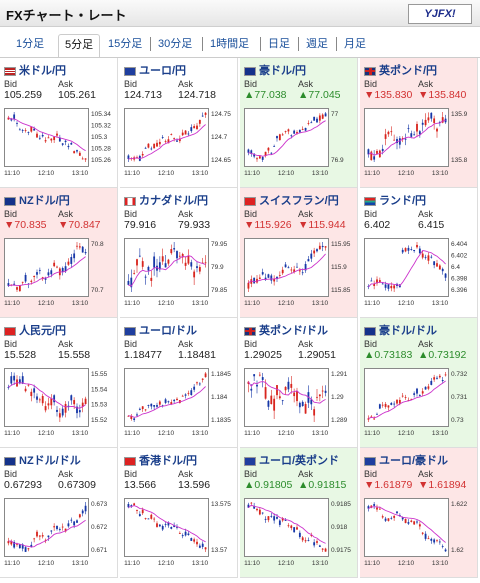 The image size is (480, 583). Describe the element at coordinates (35, 330) in the screenshot. I see `pair-name: 人民元/円` at that location.